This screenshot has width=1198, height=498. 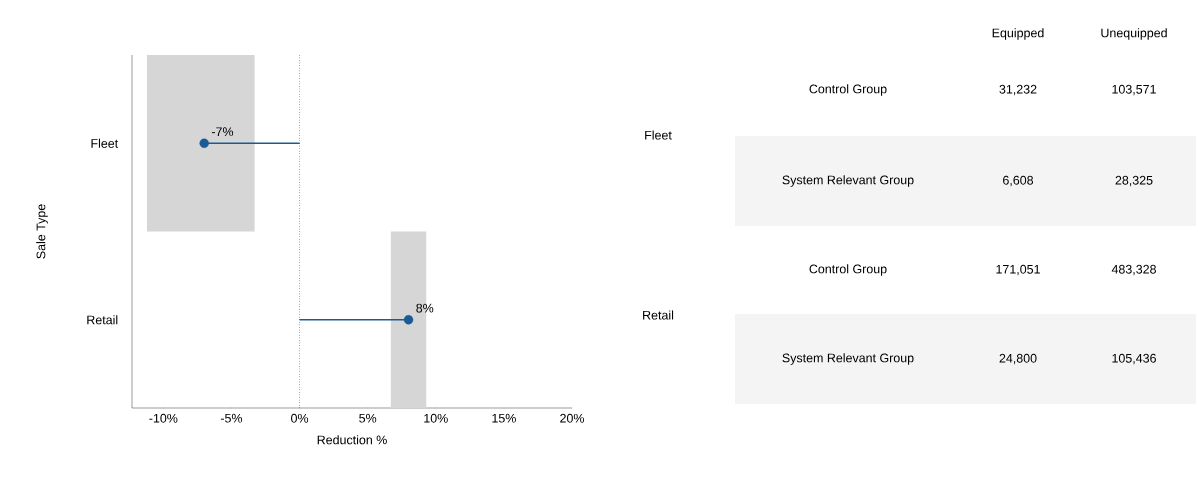 What do you see at coordinates (1134, 34) in the screenshot?
I see `category-label: Unequipped` at bounding box center [1134, 34].